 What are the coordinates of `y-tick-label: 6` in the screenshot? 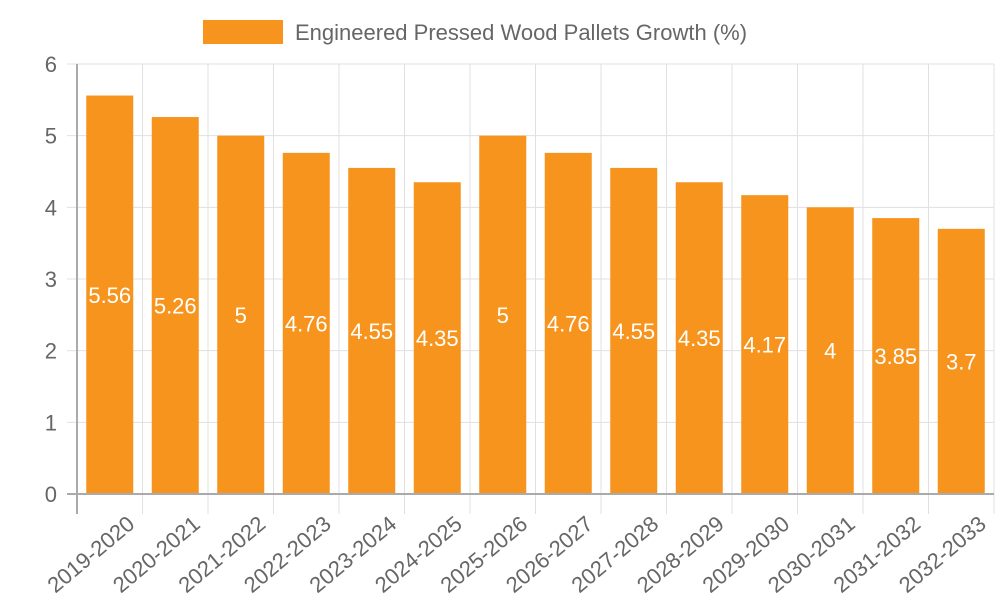 It's located at (51, 64).